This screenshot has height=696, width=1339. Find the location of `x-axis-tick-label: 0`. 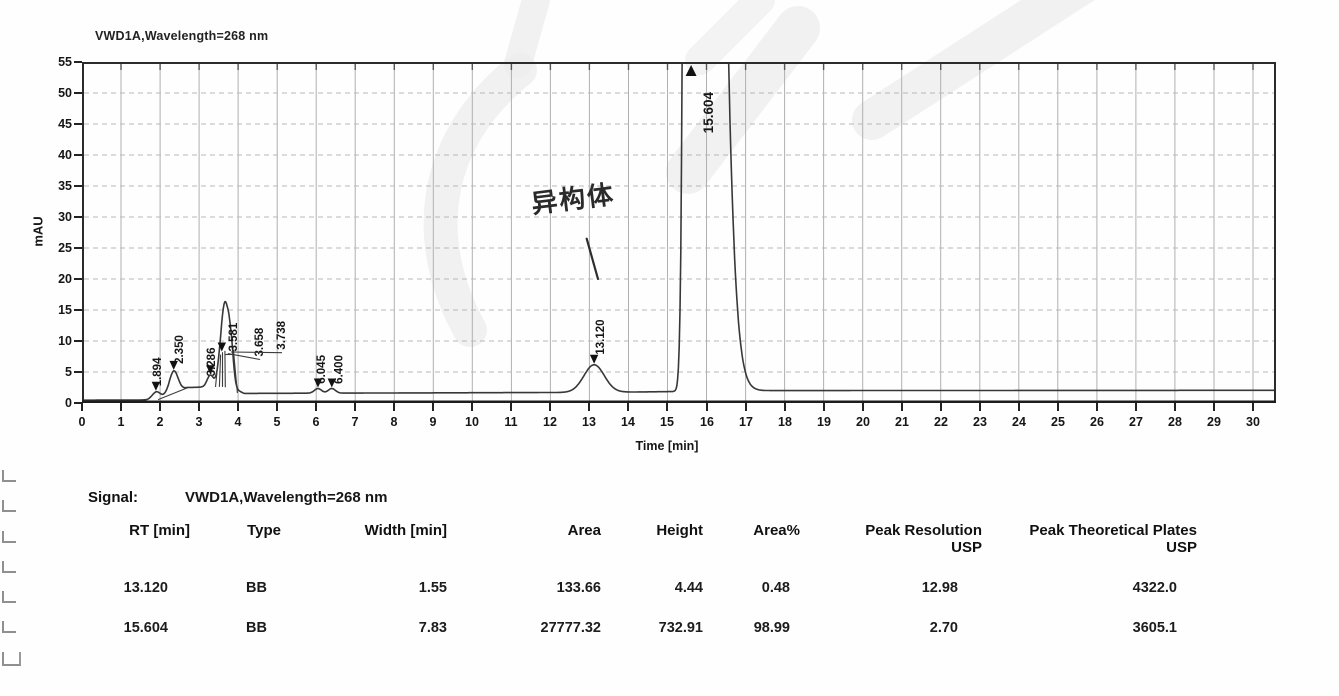

x-axis-tick-label: 0 is located at coordinates (82, 422).